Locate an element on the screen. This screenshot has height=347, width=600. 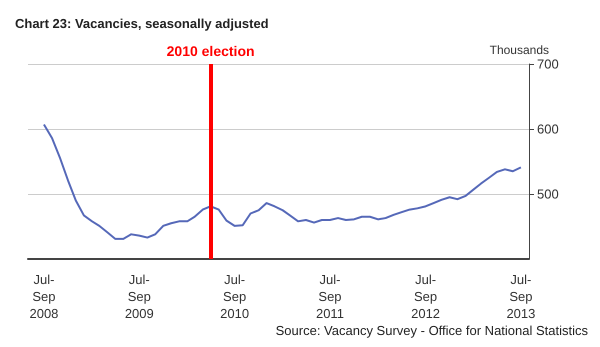
x-tick-label: Jul-Sep 2013 is located at coordinates (521, 296).